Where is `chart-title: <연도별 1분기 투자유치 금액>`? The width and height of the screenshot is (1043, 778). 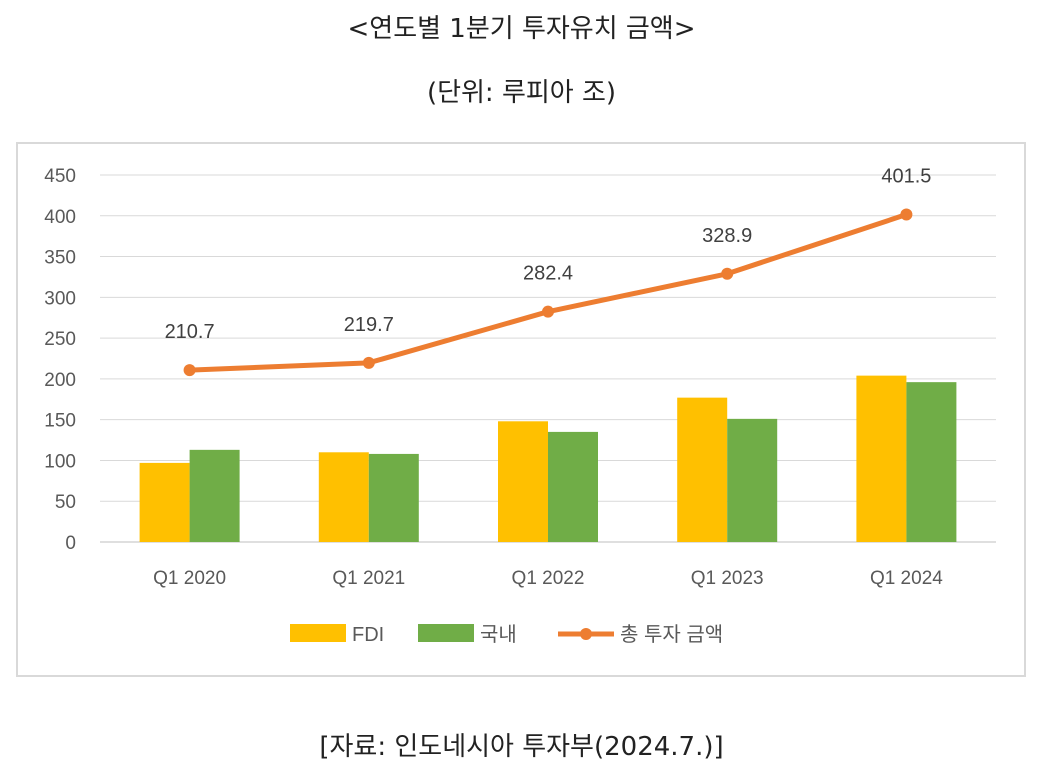
chart-title: <연도별 1분기 투자유치 금액> is located at coordinates (521, 29).